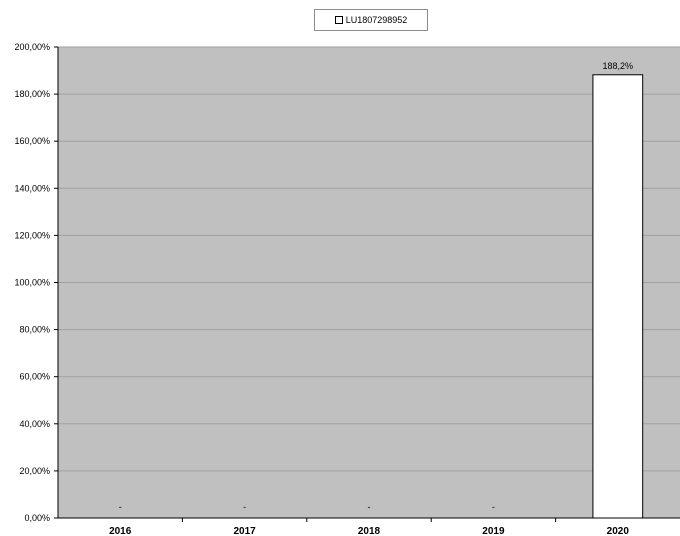  What do you see at coordinates (618, 531) in the screenshot?
I see `x-tick-label: 2020` at bounding box center [618, 531].